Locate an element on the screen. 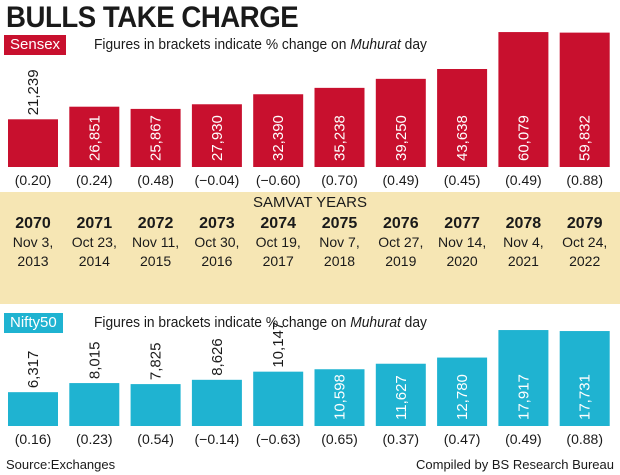 This screenshot has width=620, height=475. nifty-bar-2076 is located at coordinates (400, 394).